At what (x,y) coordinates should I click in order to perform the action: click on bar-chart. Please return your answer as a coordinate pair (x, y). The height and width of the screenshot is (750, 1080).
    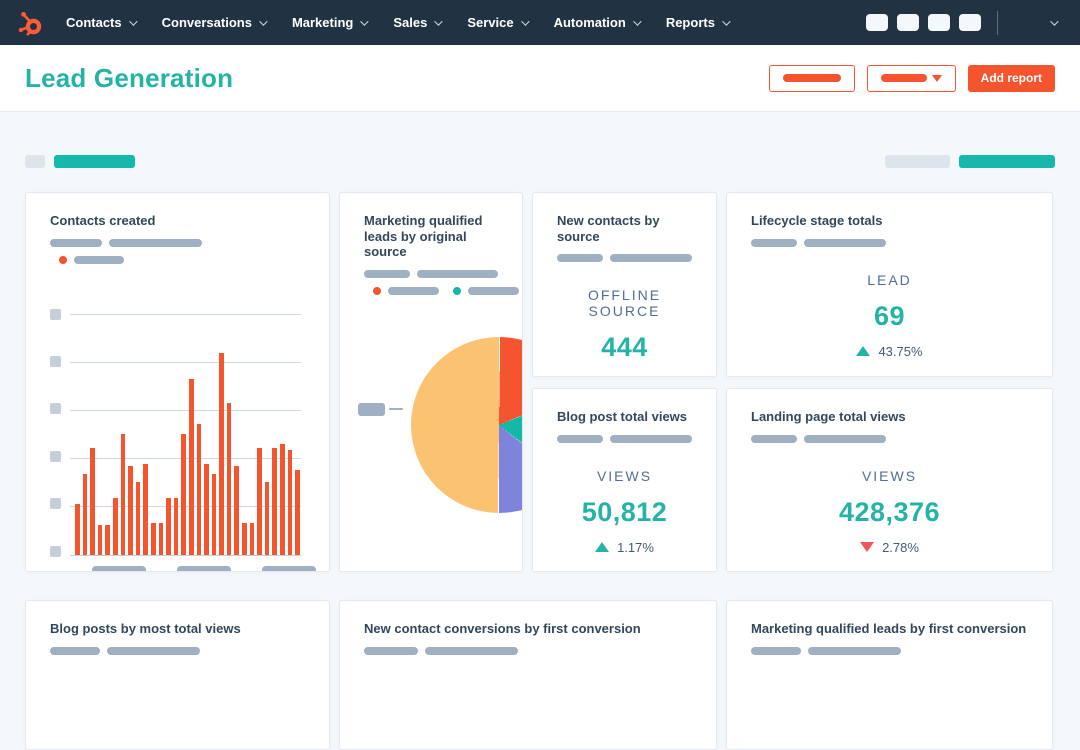
    Looking at the image, I should click on (177, 432).